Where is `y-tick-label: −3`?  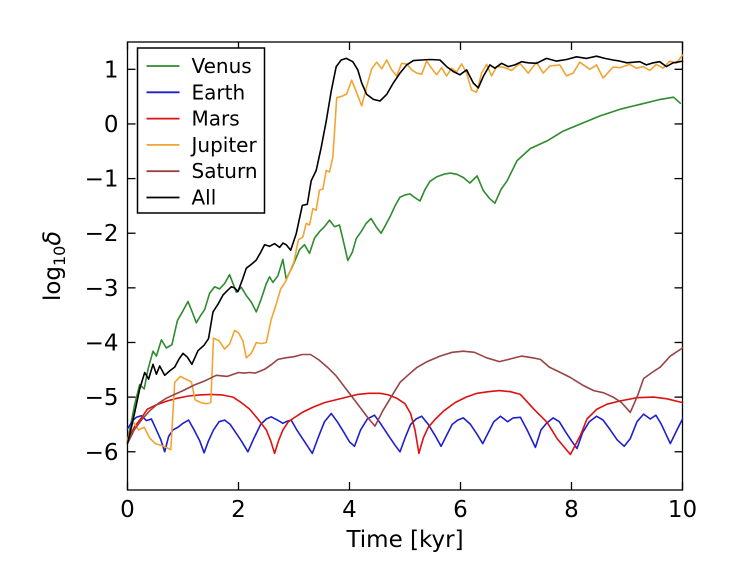
y-tick-label: −3 is located at coordinates (102, 289).